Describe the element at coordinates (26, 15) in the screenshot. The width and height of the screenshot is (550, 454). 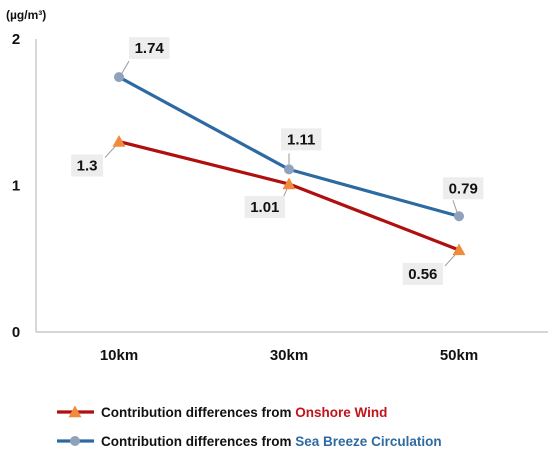
I see `y-unit-label: (µg/m³)` at that location.